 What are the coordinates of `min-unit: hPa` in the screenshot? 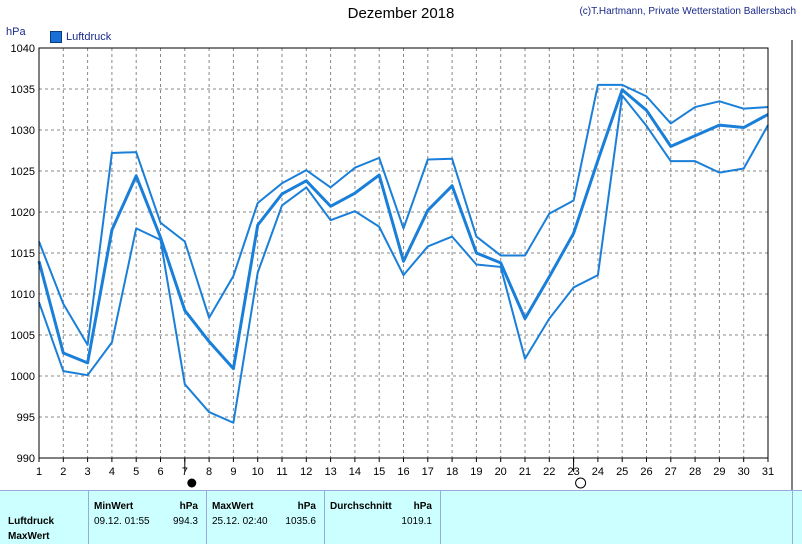 It's located at (188, 506).